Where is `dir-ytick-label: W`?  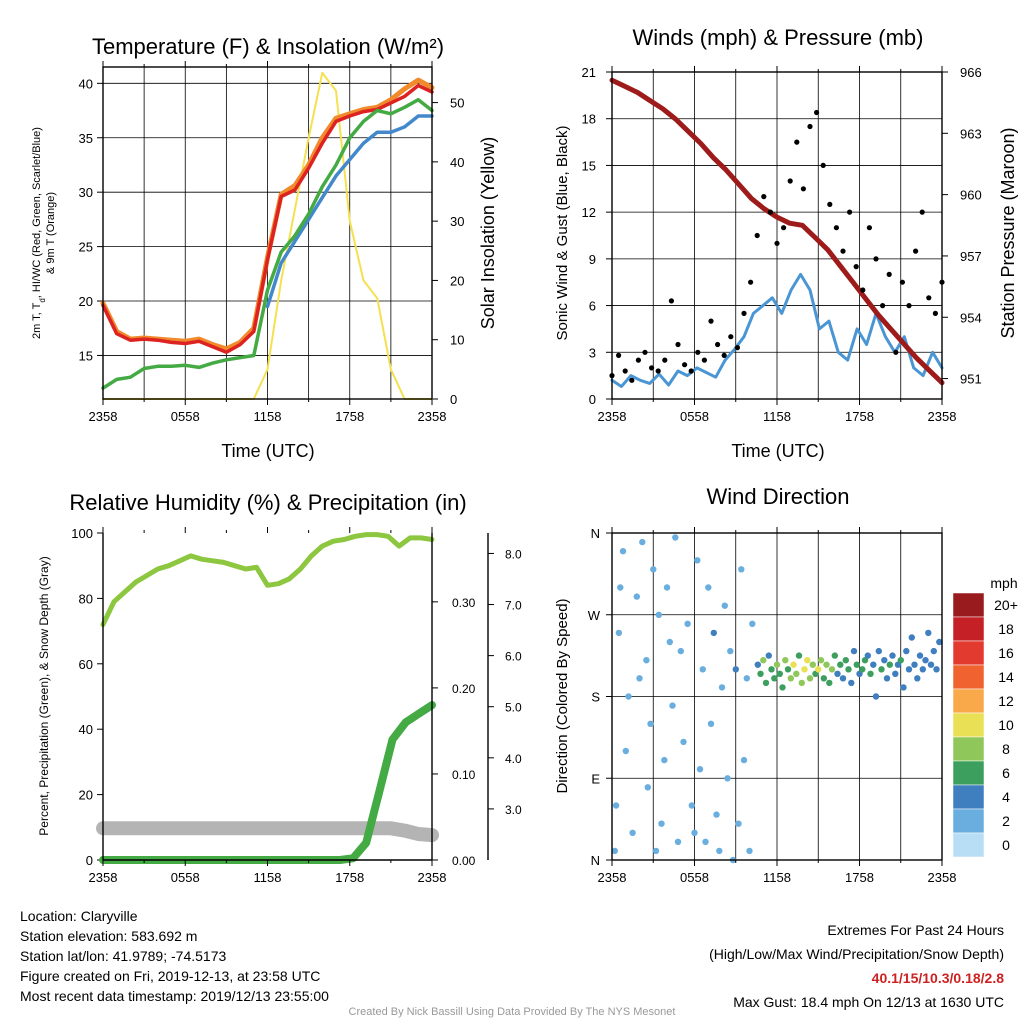 dir-ytick-label: W is located at coordinates (594, 615).